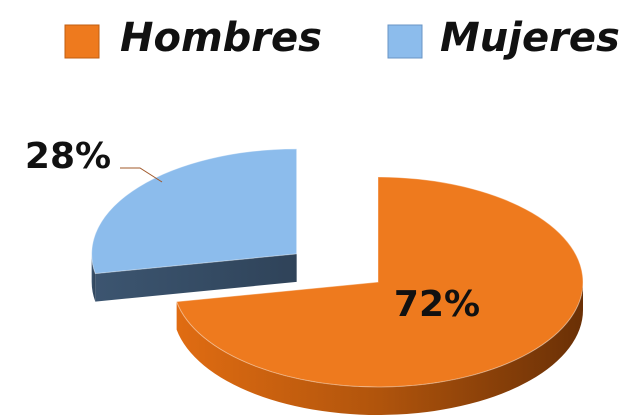  I want to click on legend-label: Hombres, so click(221, 38).